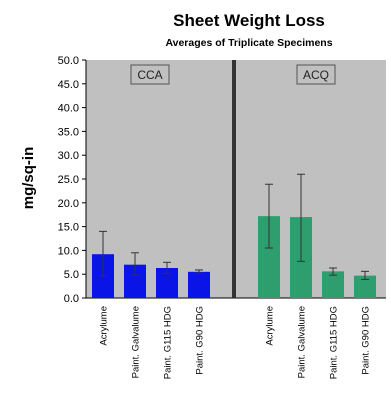 The width and height of the screenshot is (391, 403). Describe the element at coordinates (71, 275) in the screenshot. I see `y-tick-label: 5.0` at that location.